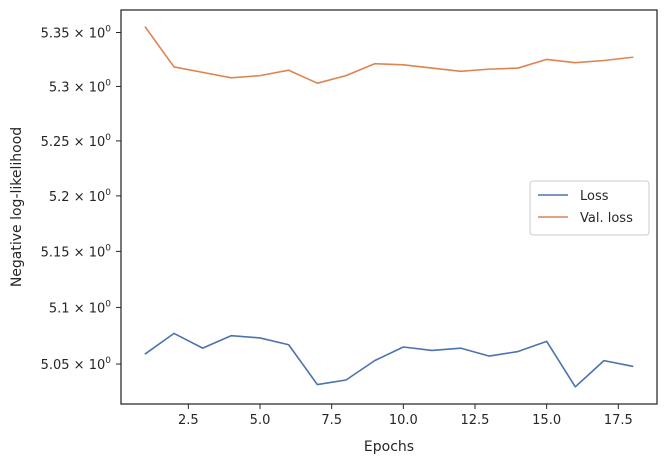  I want to click on x-tick-label: 12.5, so click(475, 420).